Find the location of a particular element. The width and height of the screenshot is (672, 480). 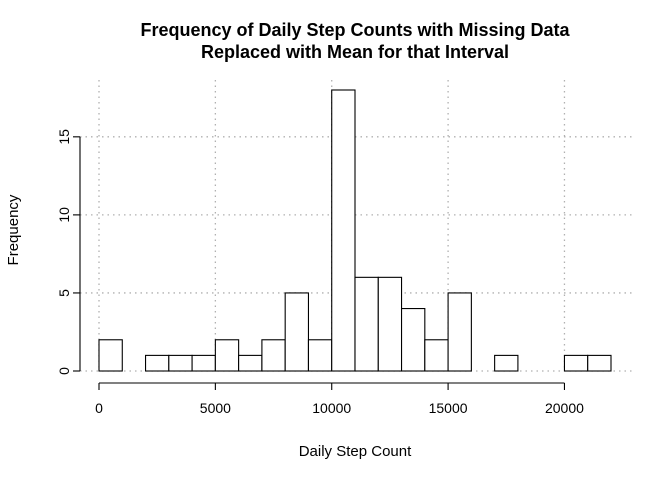

x-axis: 0 5000 10000 15000 20000 is located at coordinates (339, 399).